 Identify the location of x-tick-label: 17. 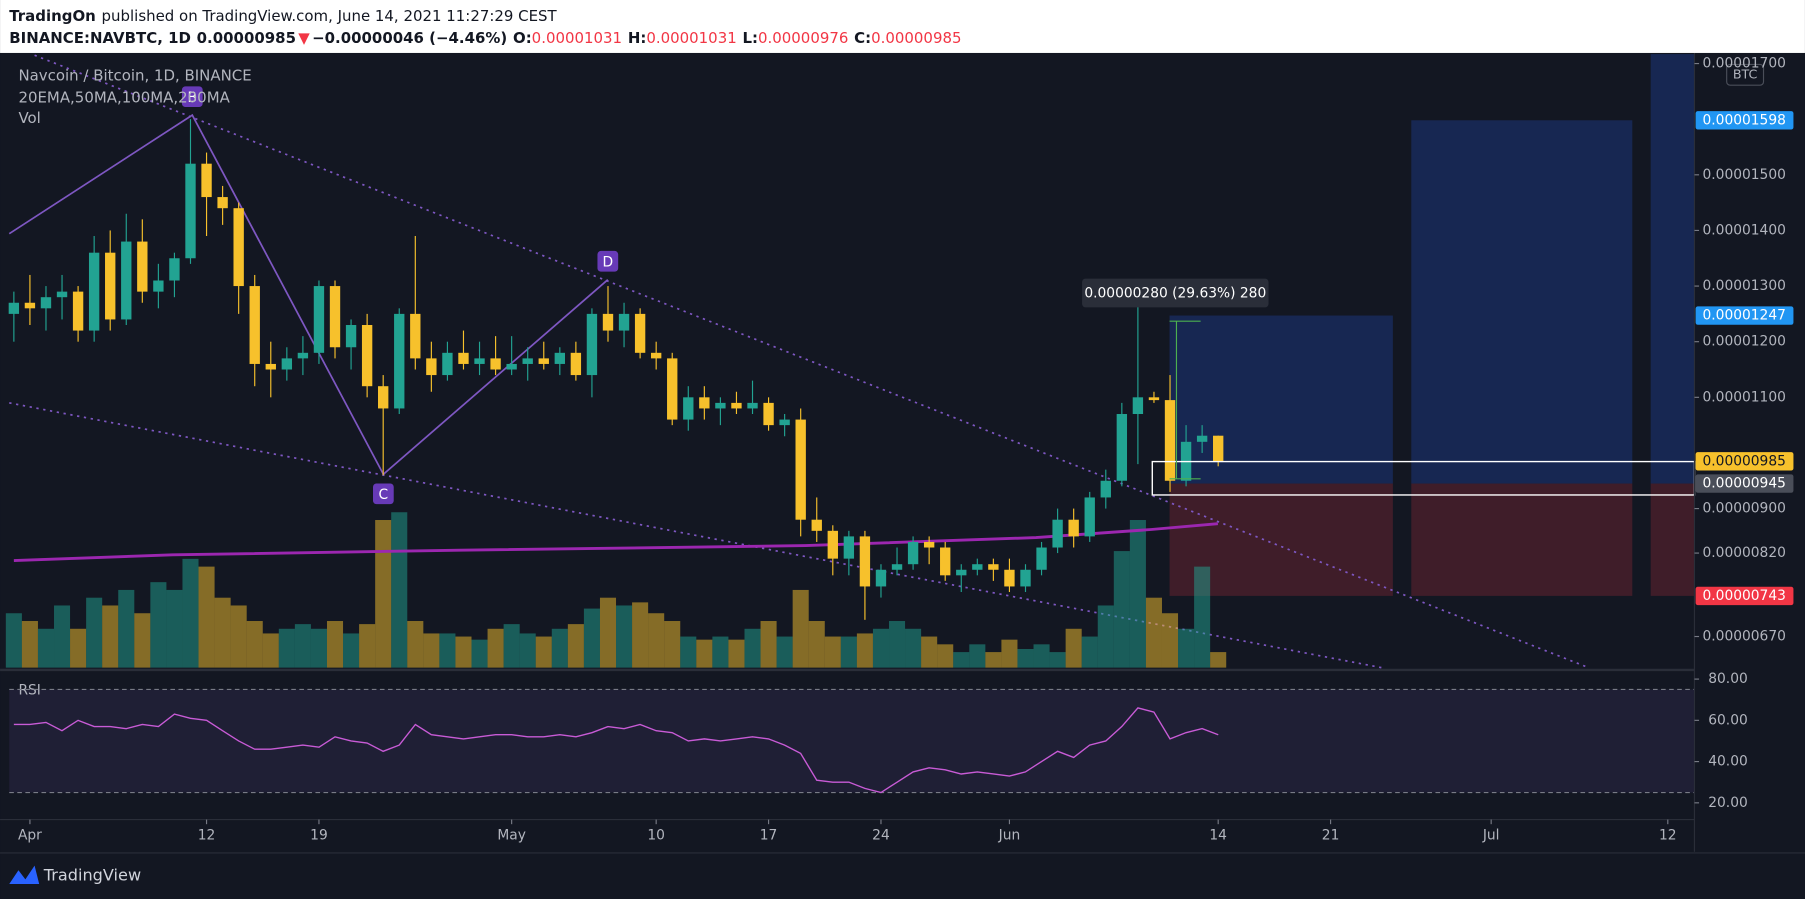
(769, 836).